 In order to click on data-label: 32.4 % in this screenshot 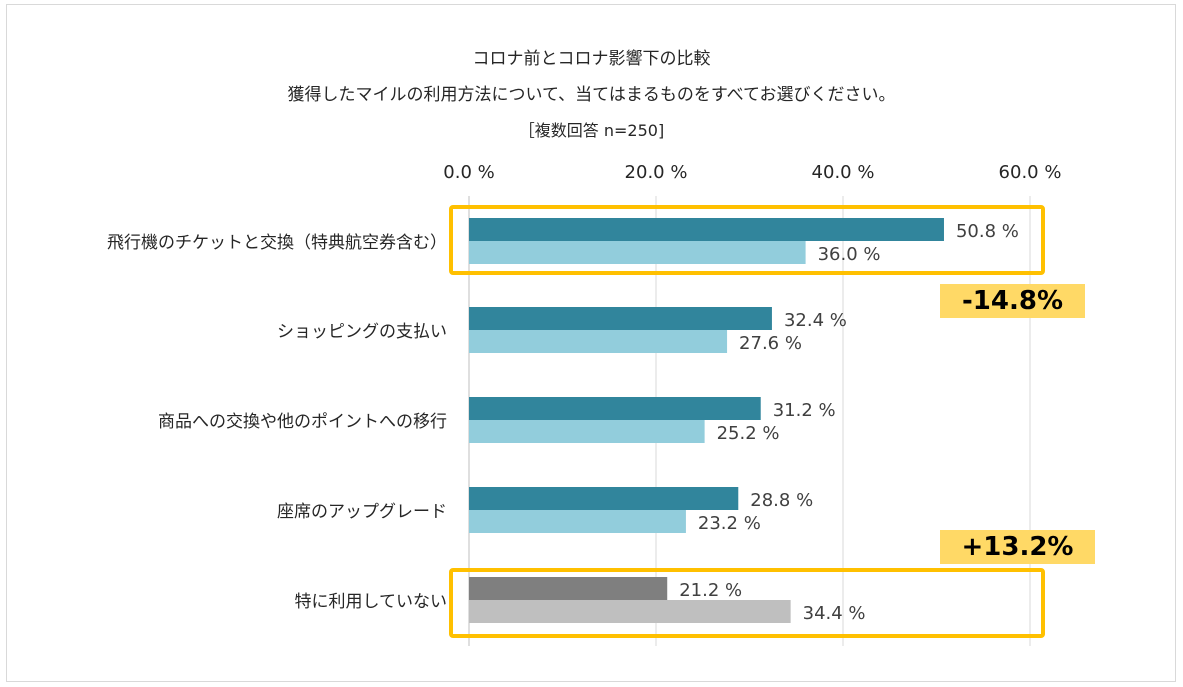, I will do `click(815, 320)`.